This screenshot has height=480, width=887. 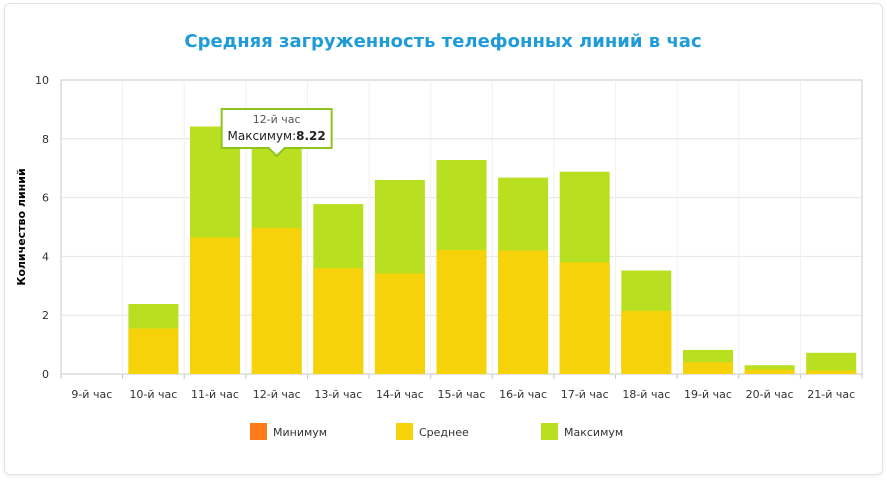 I want to click on y-axis-label: Количество линий, so click(x=21, y=226).